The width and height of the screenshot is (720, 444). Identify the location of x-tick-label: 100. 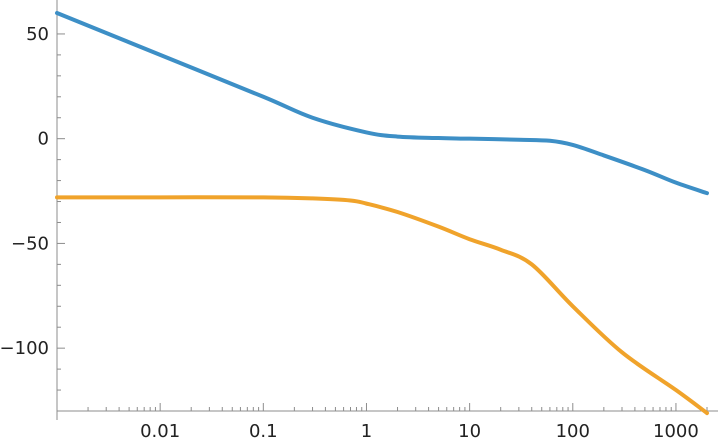
(573, 431).